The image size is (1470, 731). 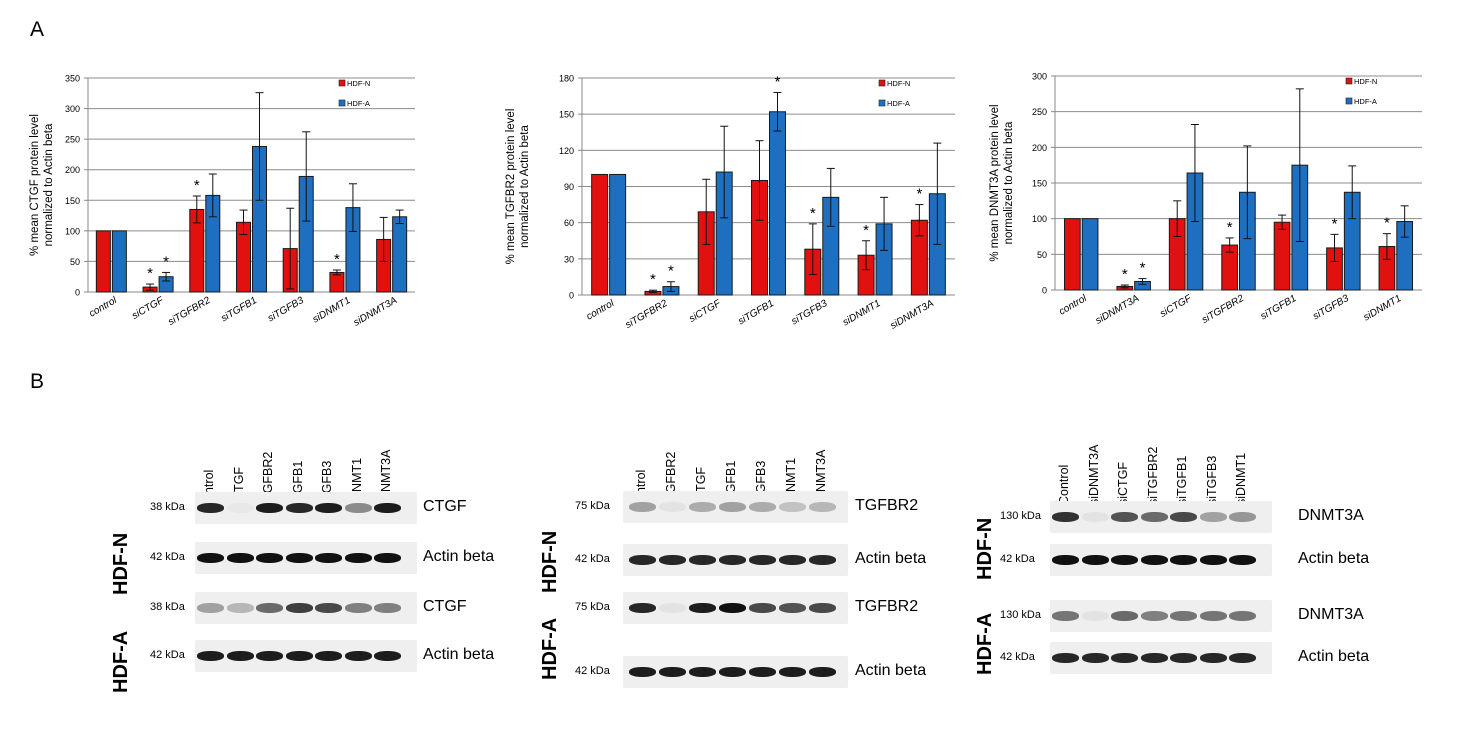 What do you see at coordinates (1090, 254) in the screenshot?
I see `bar-hdf-a` at bounding box center [1090, 254].